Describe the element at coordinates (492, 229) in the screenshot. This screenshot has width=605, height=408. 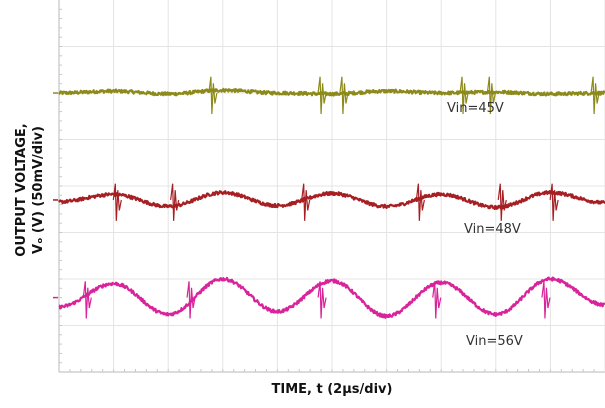
I see `annotation-label: Vin=48V` at that location.